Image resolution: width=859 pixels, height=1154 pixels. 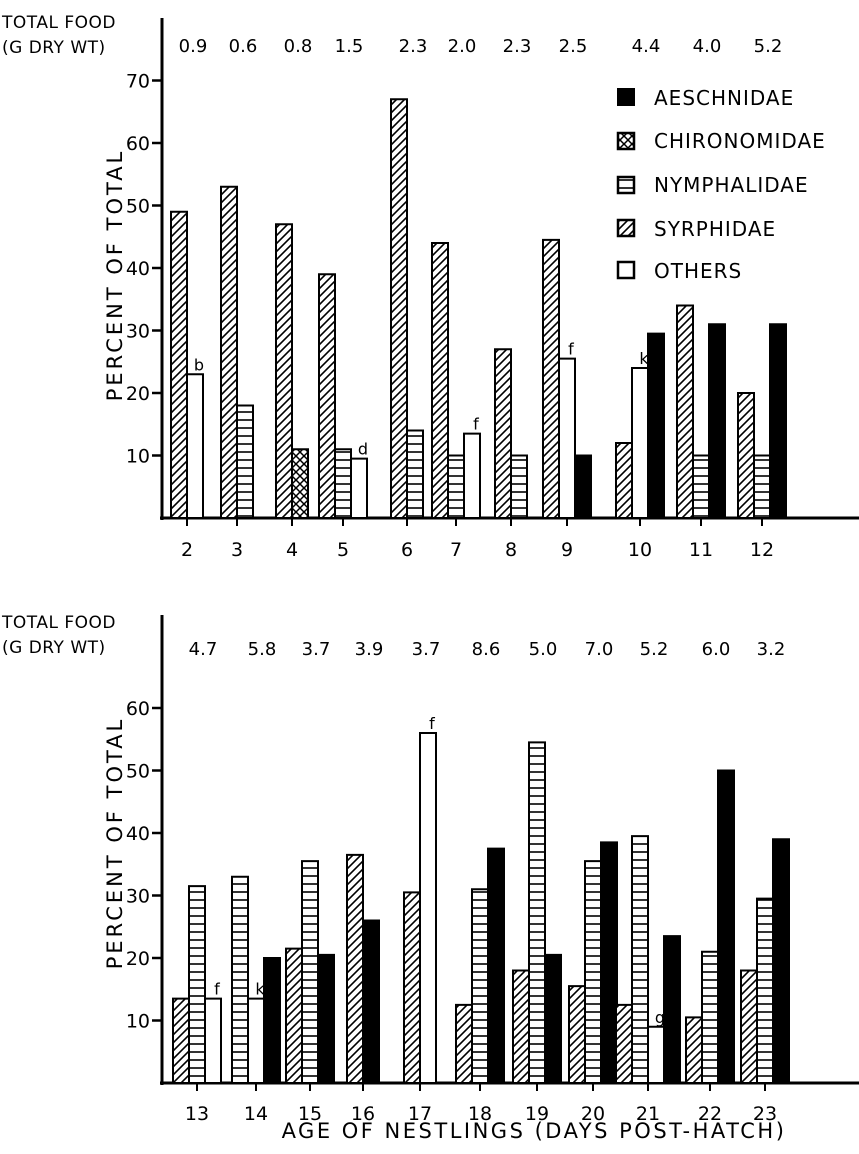 I want to click on annotation-others-day-14: k, so click(x=260, y=989).